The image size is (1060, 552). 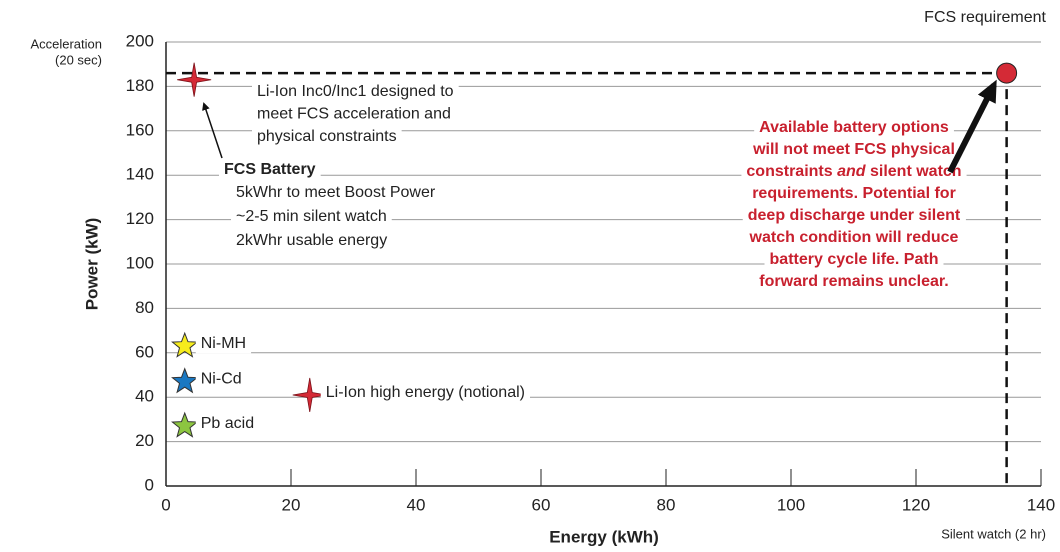 What do you see at coordinates (144, 351) in the screenshot?
I see `y-tick-label: 60` at bounding box center [144, 351].